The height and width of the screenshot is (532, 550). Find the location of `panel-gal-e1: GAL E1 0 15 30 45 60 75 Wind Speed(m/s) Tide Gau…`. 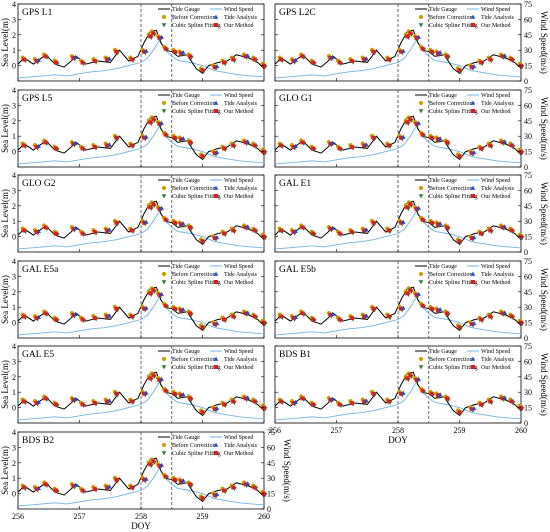

panel-gal-e1: GAL E1 0 15 30 45 60 75 Wind Speed(m/s) Tide Gau… is located at coordinates (411, 214).